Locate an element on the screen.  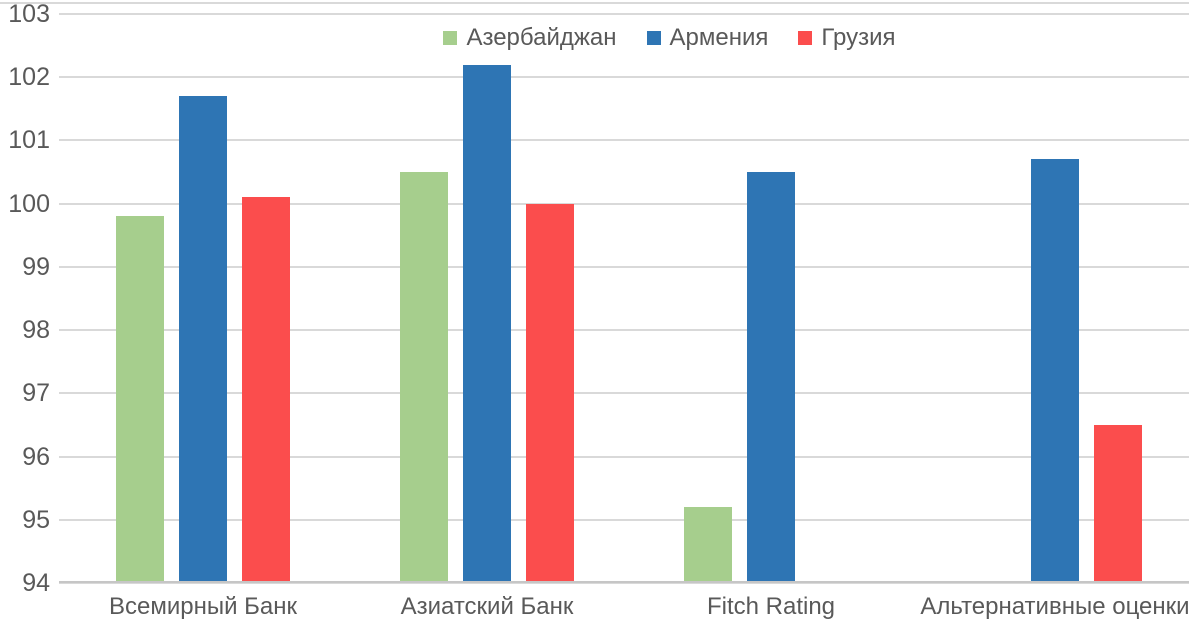
x-category-label: Альтернативные оценки is located at coordinates (1054, 606).